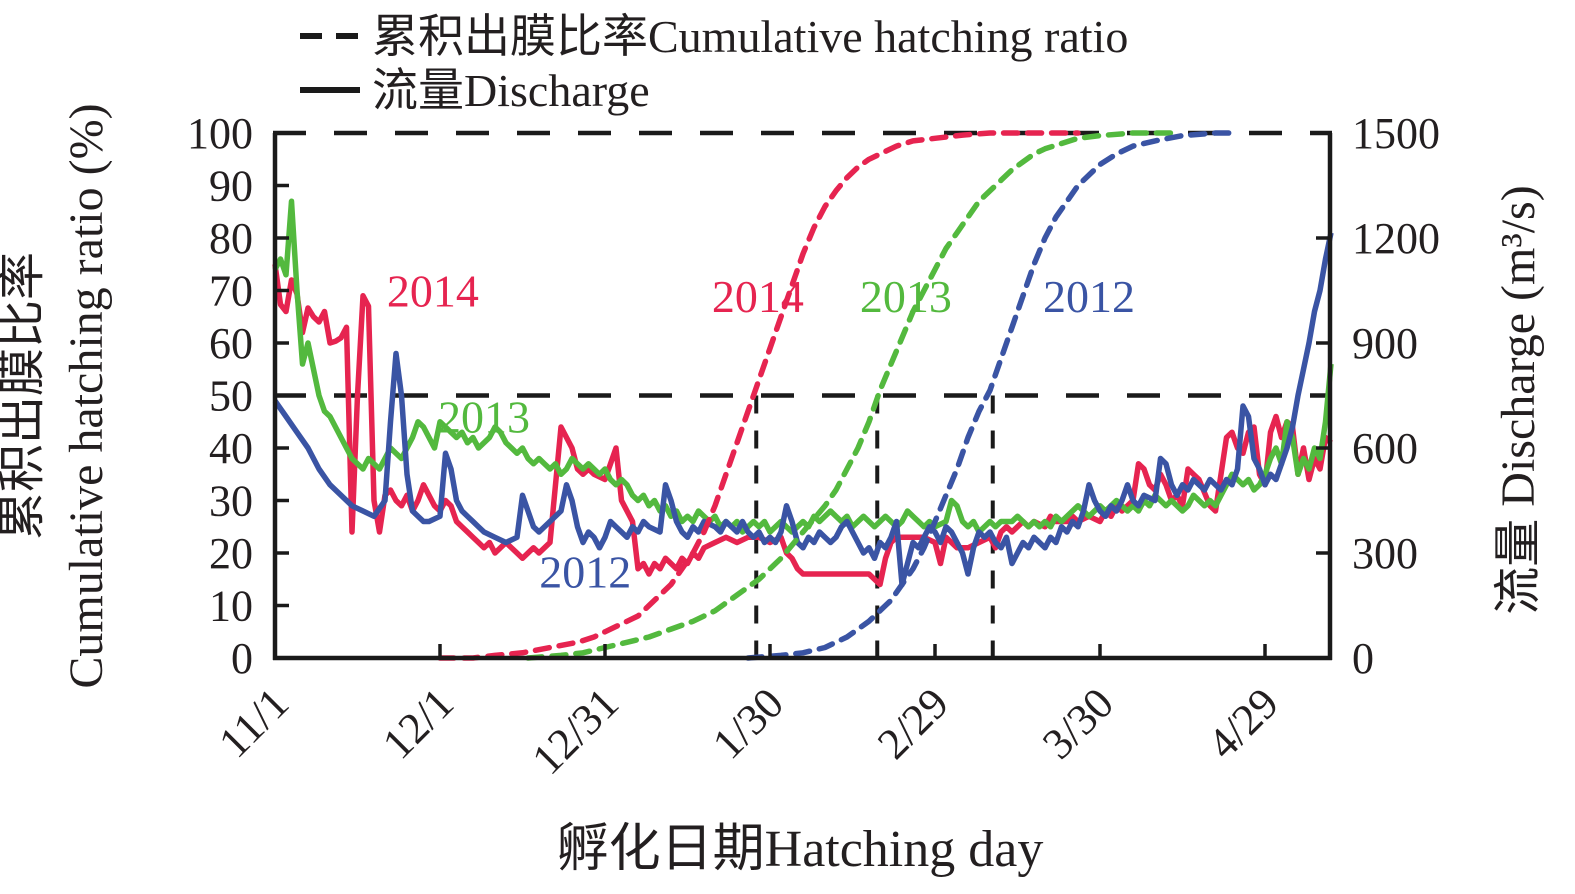 Image resolution: width=1575 pixels, height=894 pixels. Describe the element at coordinates (1385, 553) in the screenshot. I see `right-tick-label-300: 300` at that location.